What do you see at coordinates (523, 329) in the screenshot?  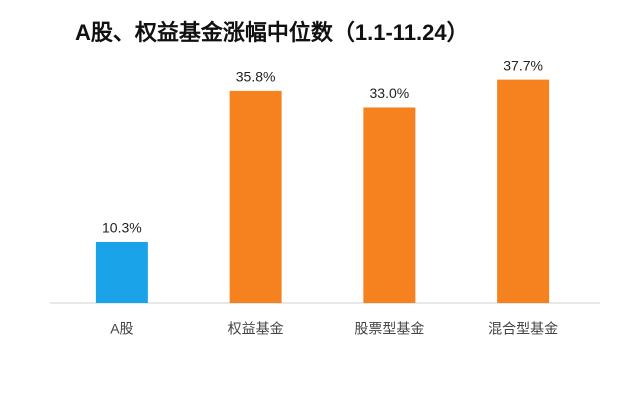 I see `x-tick-label: 混合型基金` at bounding box center [523, 329].